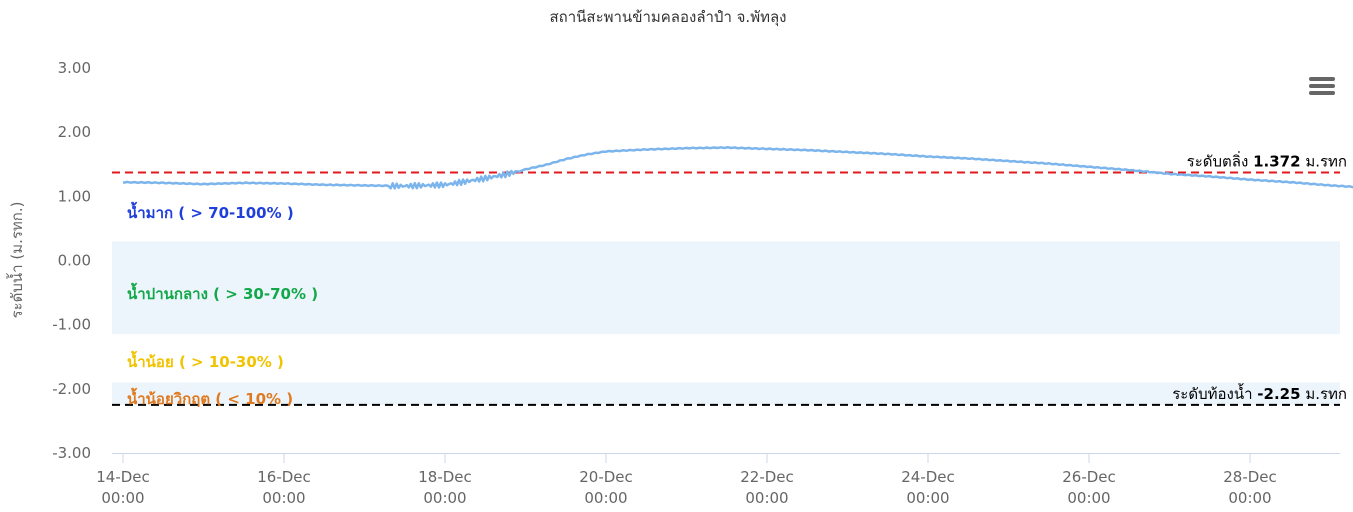  I want to click on y-axis: 3.00 2.00 1.00 0.00 -1.00 -2.00 -3.00, so click(71, 260).